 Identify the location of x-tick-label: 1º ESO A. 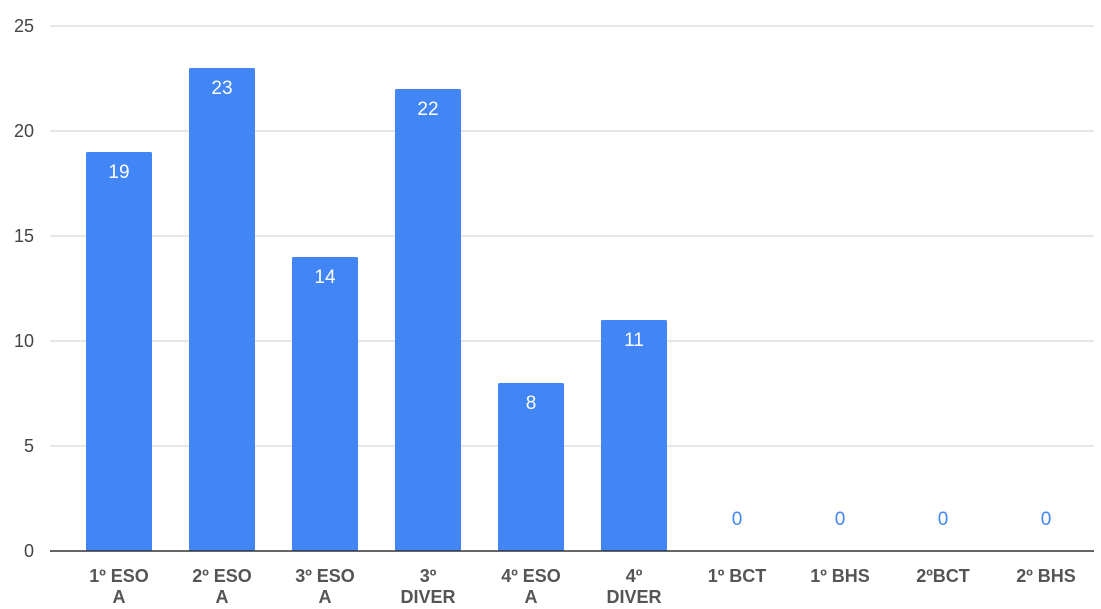
(119, 586).